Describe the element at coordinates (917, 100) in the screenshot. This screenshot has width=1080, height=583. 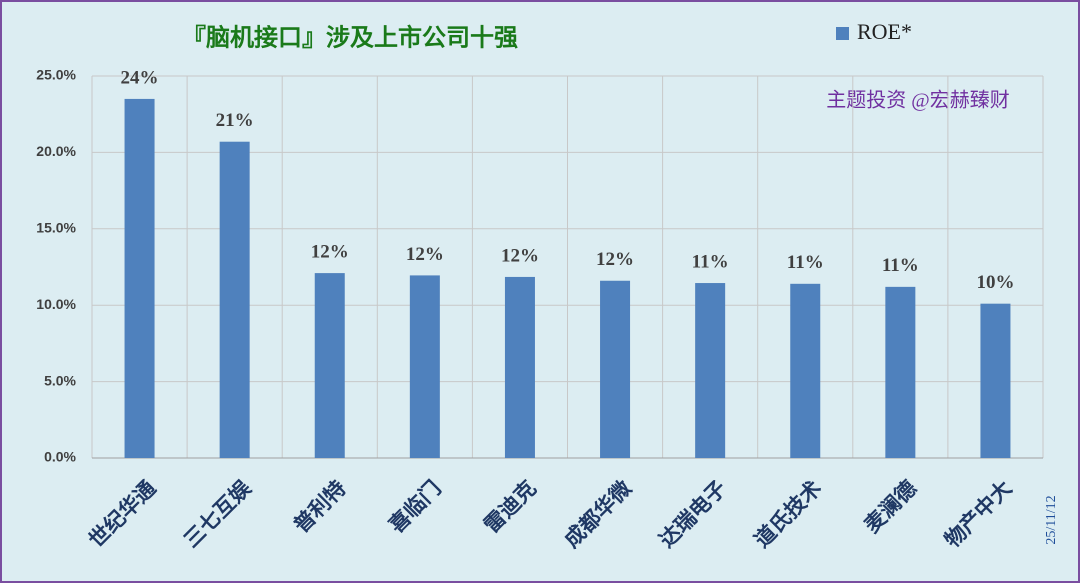
I see `watermark: 主题投资 @宏赫臻财` at that location.